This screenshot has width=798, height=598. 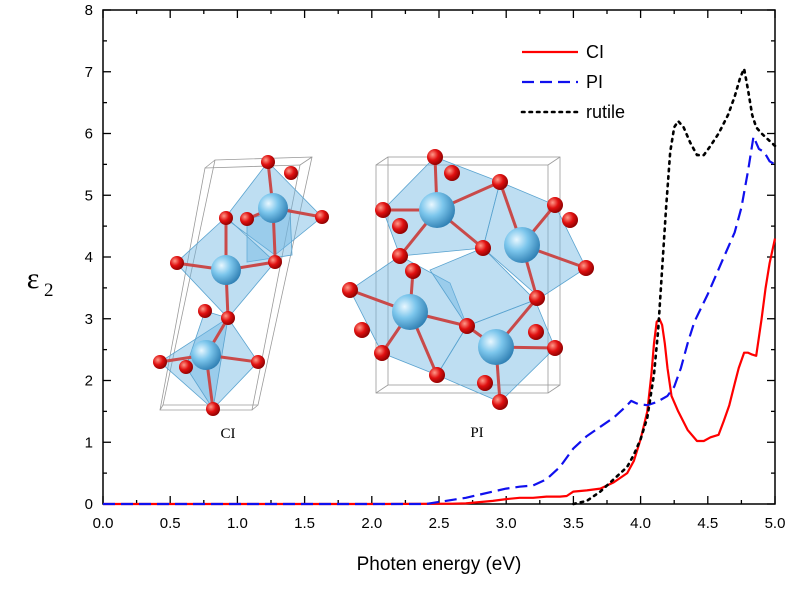 What do you see at coordinates (89, 134) in the screenshot?
I see `y-tick-label: 6` at bounding box center [89, 134].